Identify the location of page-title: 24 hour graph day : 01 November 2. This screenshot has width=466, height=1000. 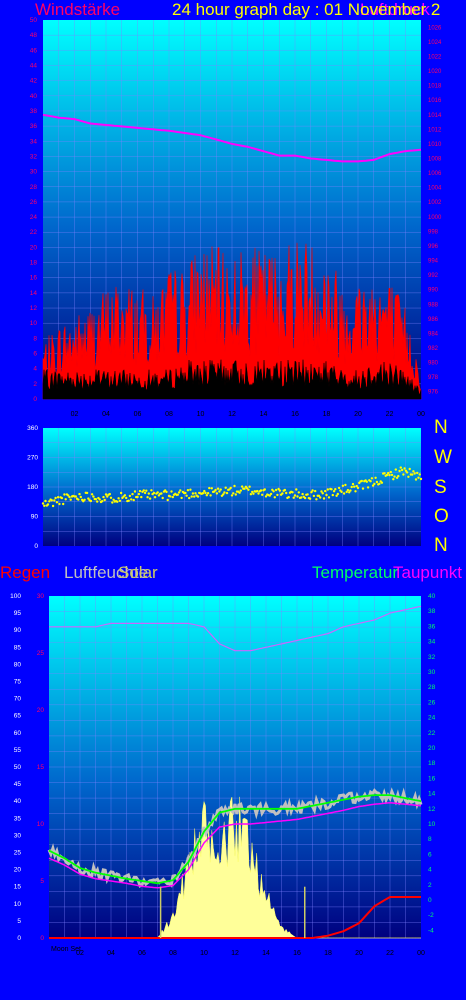
(306, 9).